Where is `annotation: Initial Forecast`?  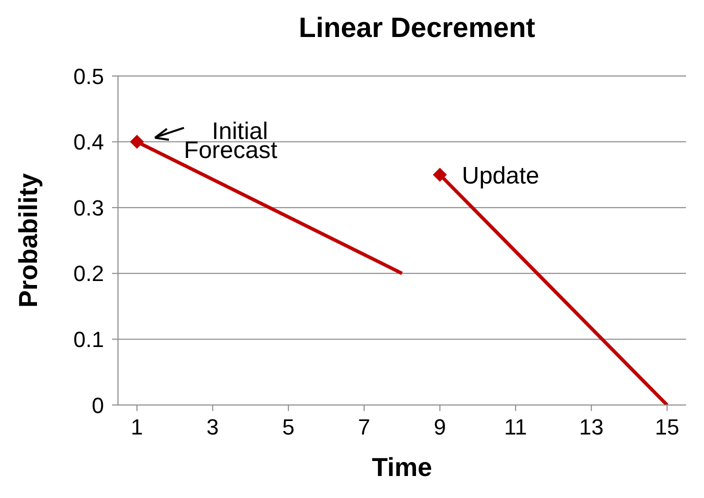 annotation: Initial Forecast is located at coordinates (231, 141).